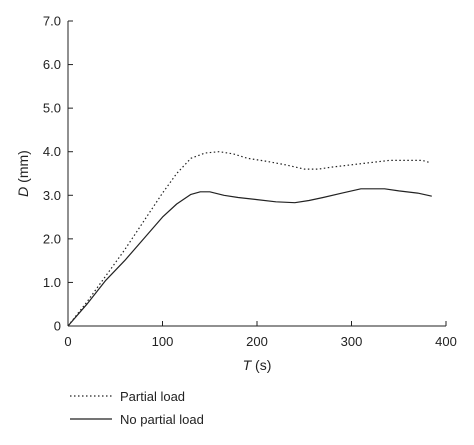 Image resolution: width=474 pixels, height=445 pixels. What do you see at coordinates (261, 365) in the screenshot?
I see `x-axis-unit: (s)` at bounding box center [261, 365].